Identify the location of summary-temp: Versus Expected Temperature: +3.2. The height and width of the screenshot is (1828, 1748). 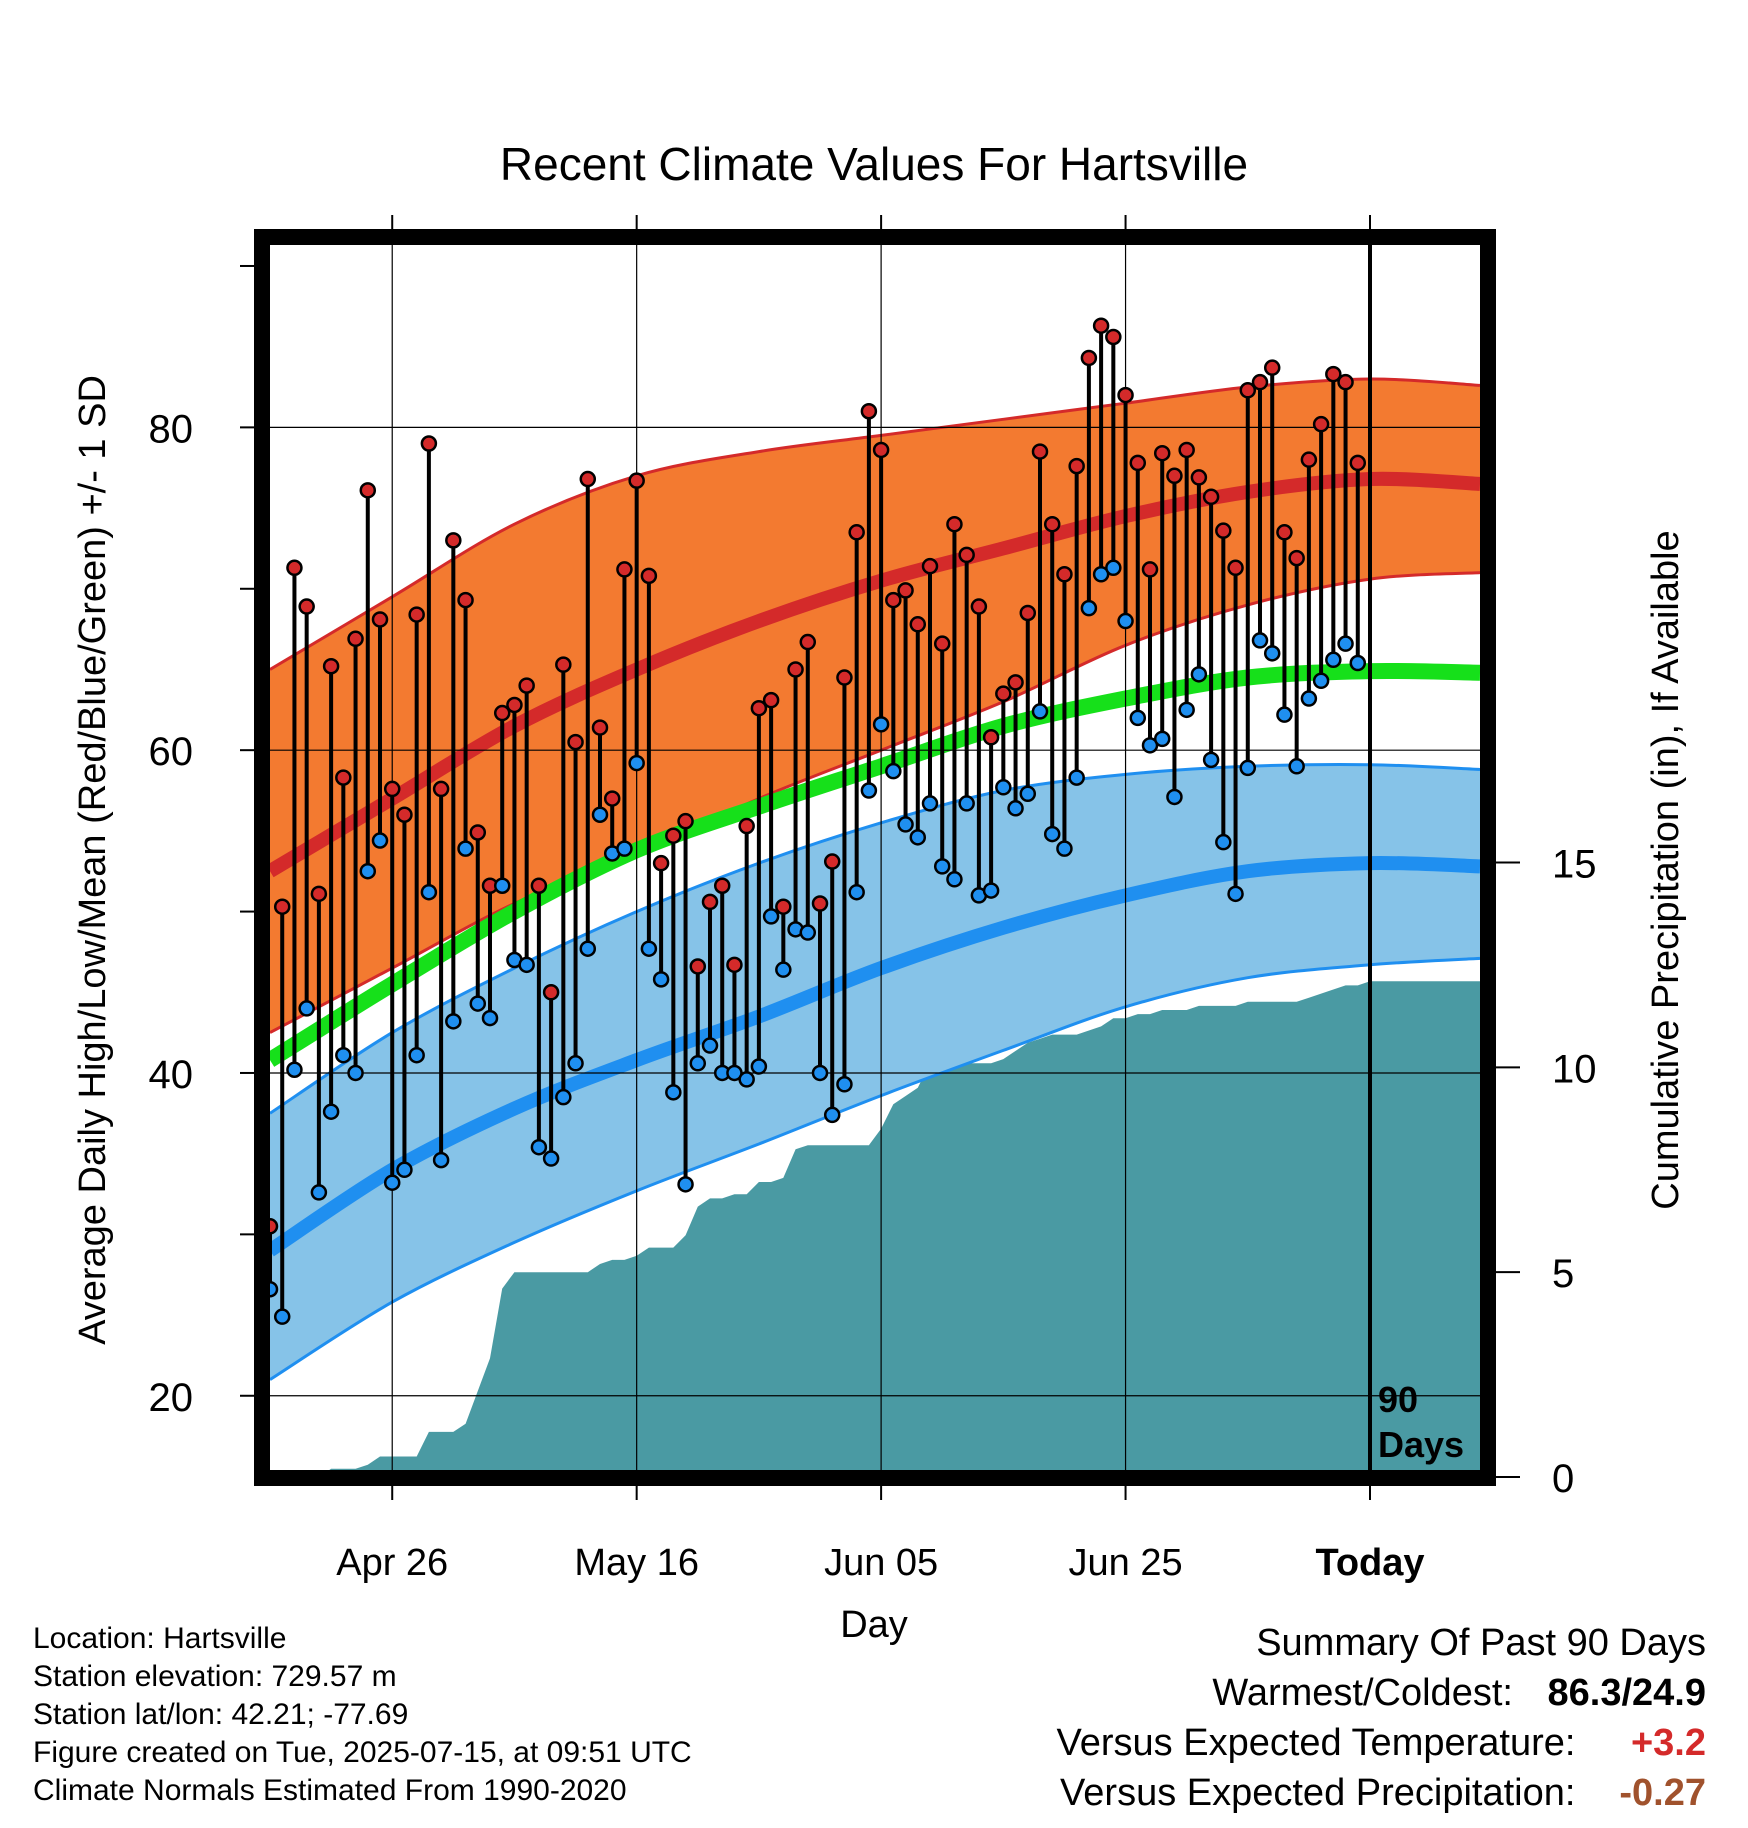
(1381, 1743).